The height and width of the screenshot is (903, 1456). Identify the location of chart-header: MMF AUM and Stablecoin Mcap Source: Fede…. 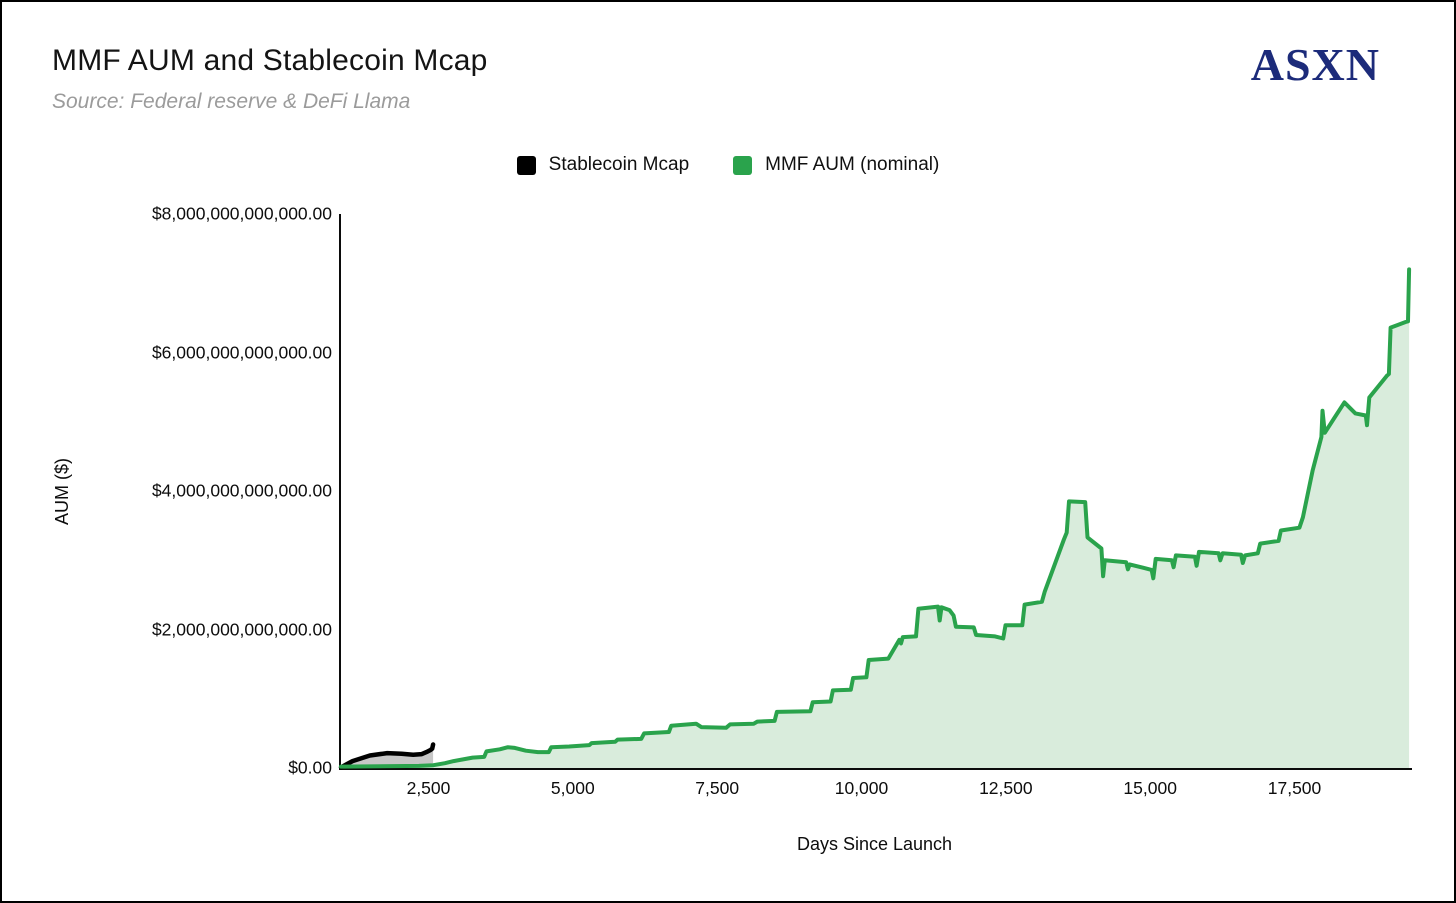
(270, 79).